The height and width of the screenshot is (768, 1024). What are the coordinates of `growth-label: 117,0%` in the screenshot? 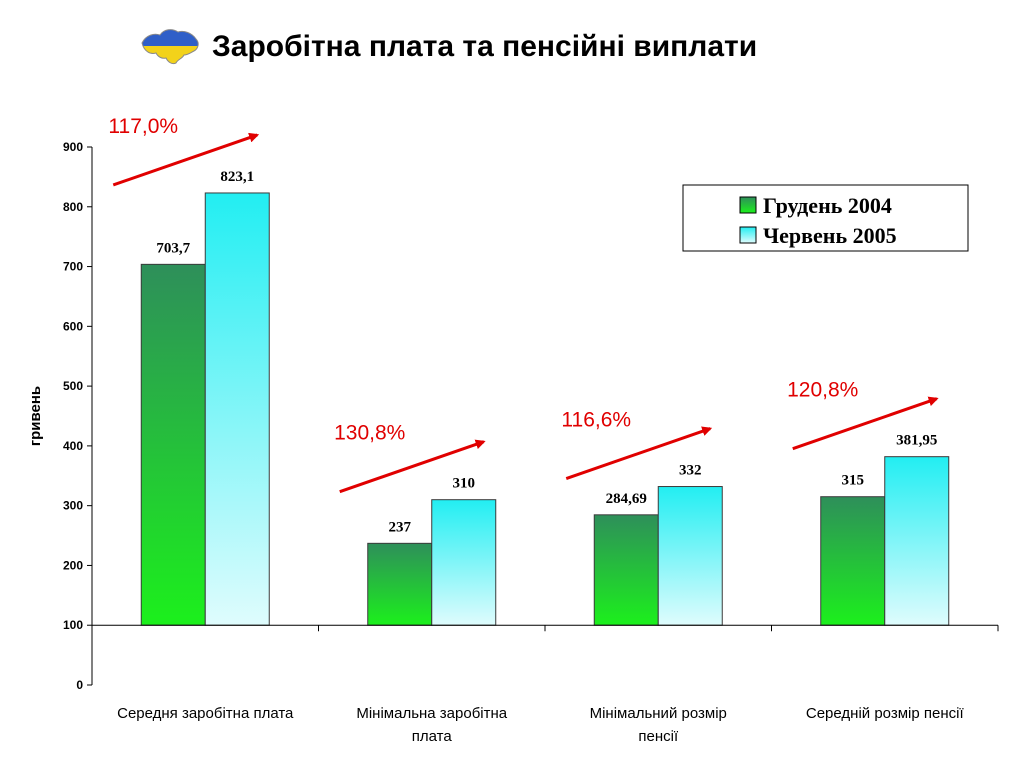 It's located at (143, 126).